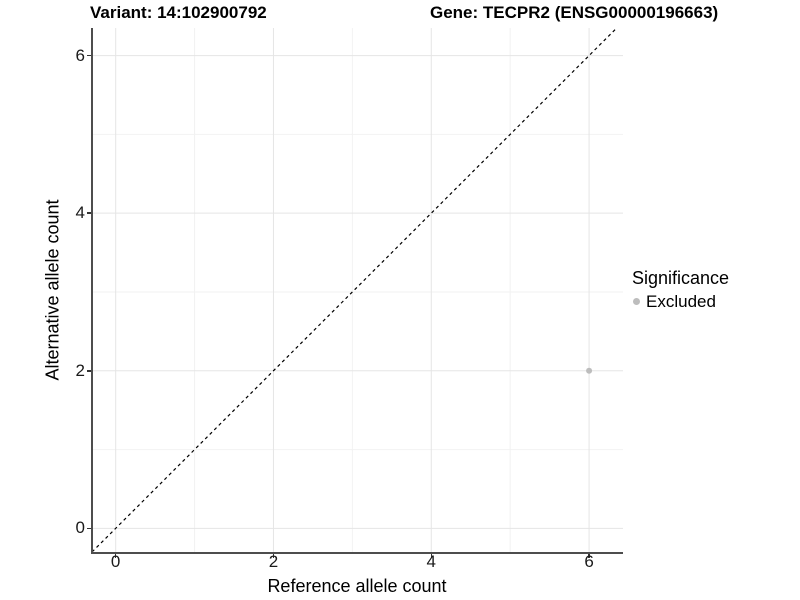 This screenshot has height=600, width=800. Describe the element at coordinates (92, 290) in the screenshot. I see `y-axis-line` at that location.